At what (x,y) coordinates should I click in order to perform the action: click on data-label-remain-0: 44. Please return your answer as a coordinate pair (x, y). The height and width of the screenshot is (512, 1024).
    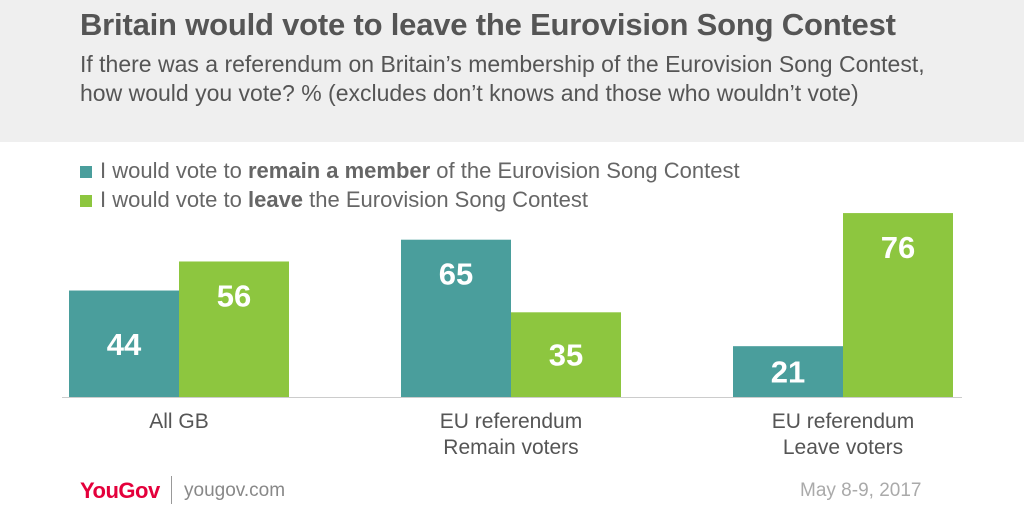
    Looking at the image, I should click on (124, 344).